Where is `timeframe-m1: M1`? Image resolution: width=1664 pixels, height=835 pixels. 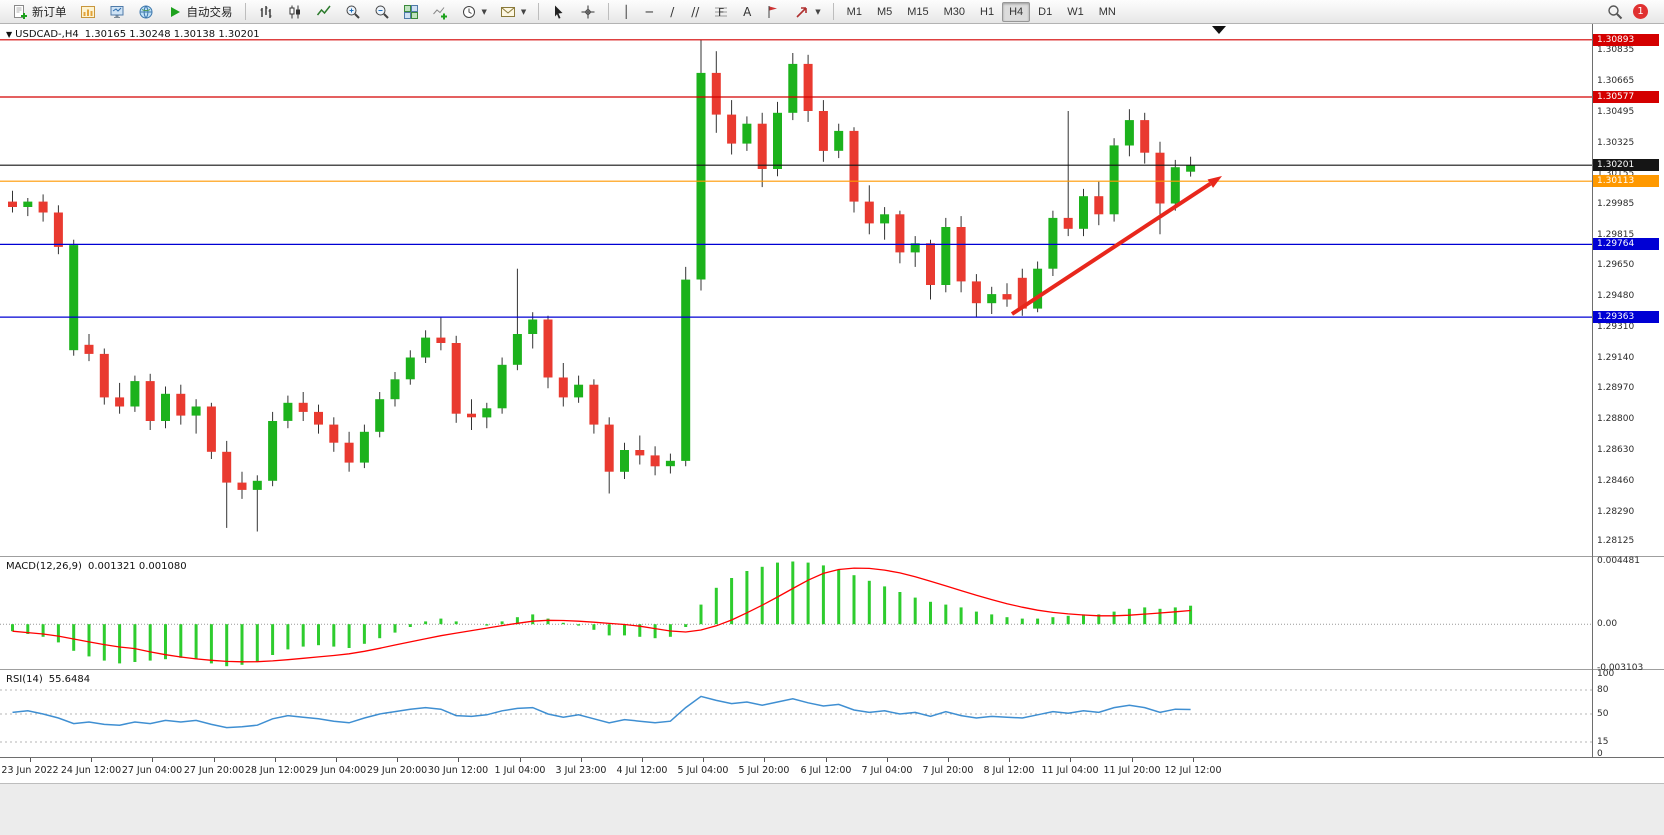
timeframe-m1: M1 is located at coordinates (854, 12).